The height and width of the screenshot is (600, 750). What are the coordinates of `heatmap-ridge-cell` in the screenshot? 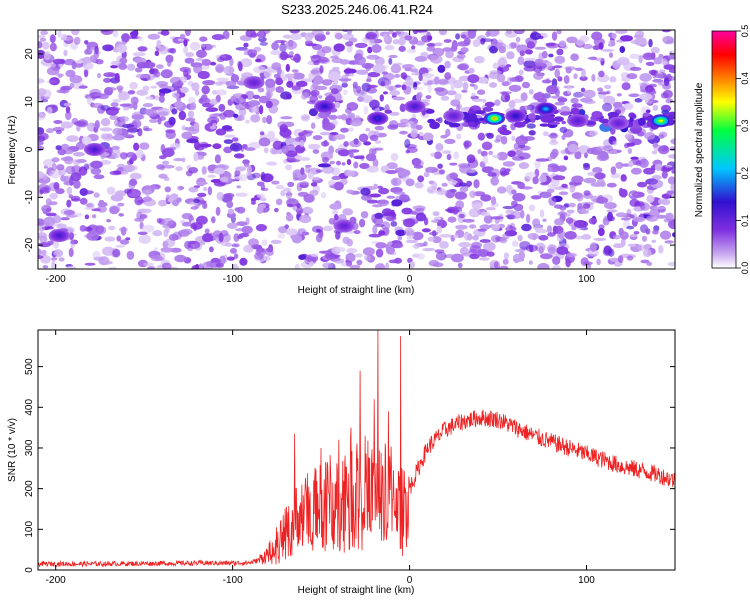 It's located at (434, 125).